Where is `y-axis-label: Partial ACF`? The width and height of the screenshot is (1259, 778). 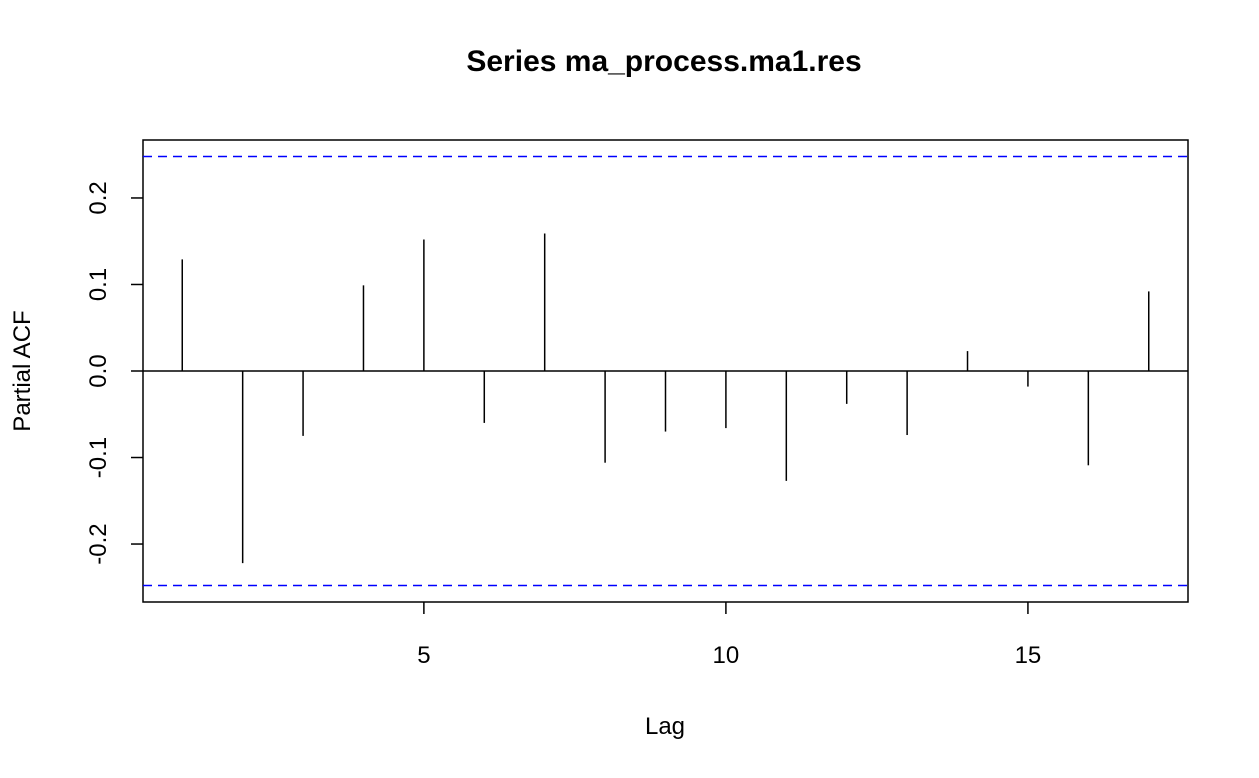
y-axis-label: Partial ACF is located at coordinates (22, 370).